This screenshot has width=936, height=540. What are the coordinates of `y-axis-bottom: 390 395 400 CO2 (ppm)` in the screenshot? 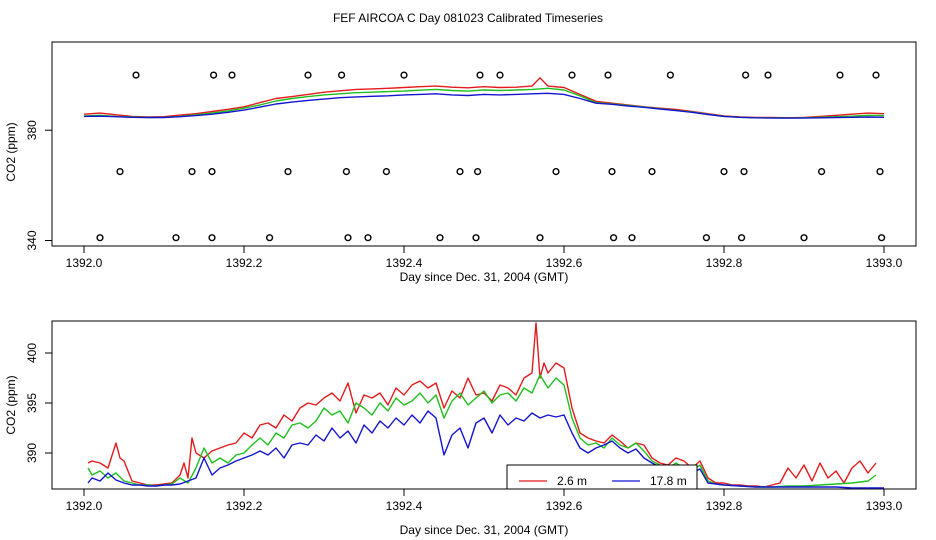 It's located at (28, 403).